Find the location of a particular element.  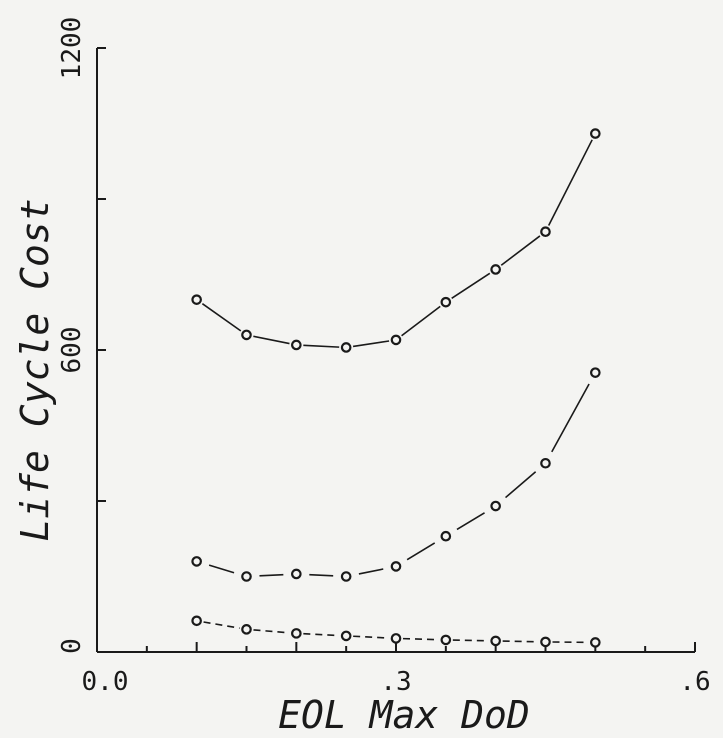

x-axis-title: EOL Max DoD is located at coordinates (404, 715).